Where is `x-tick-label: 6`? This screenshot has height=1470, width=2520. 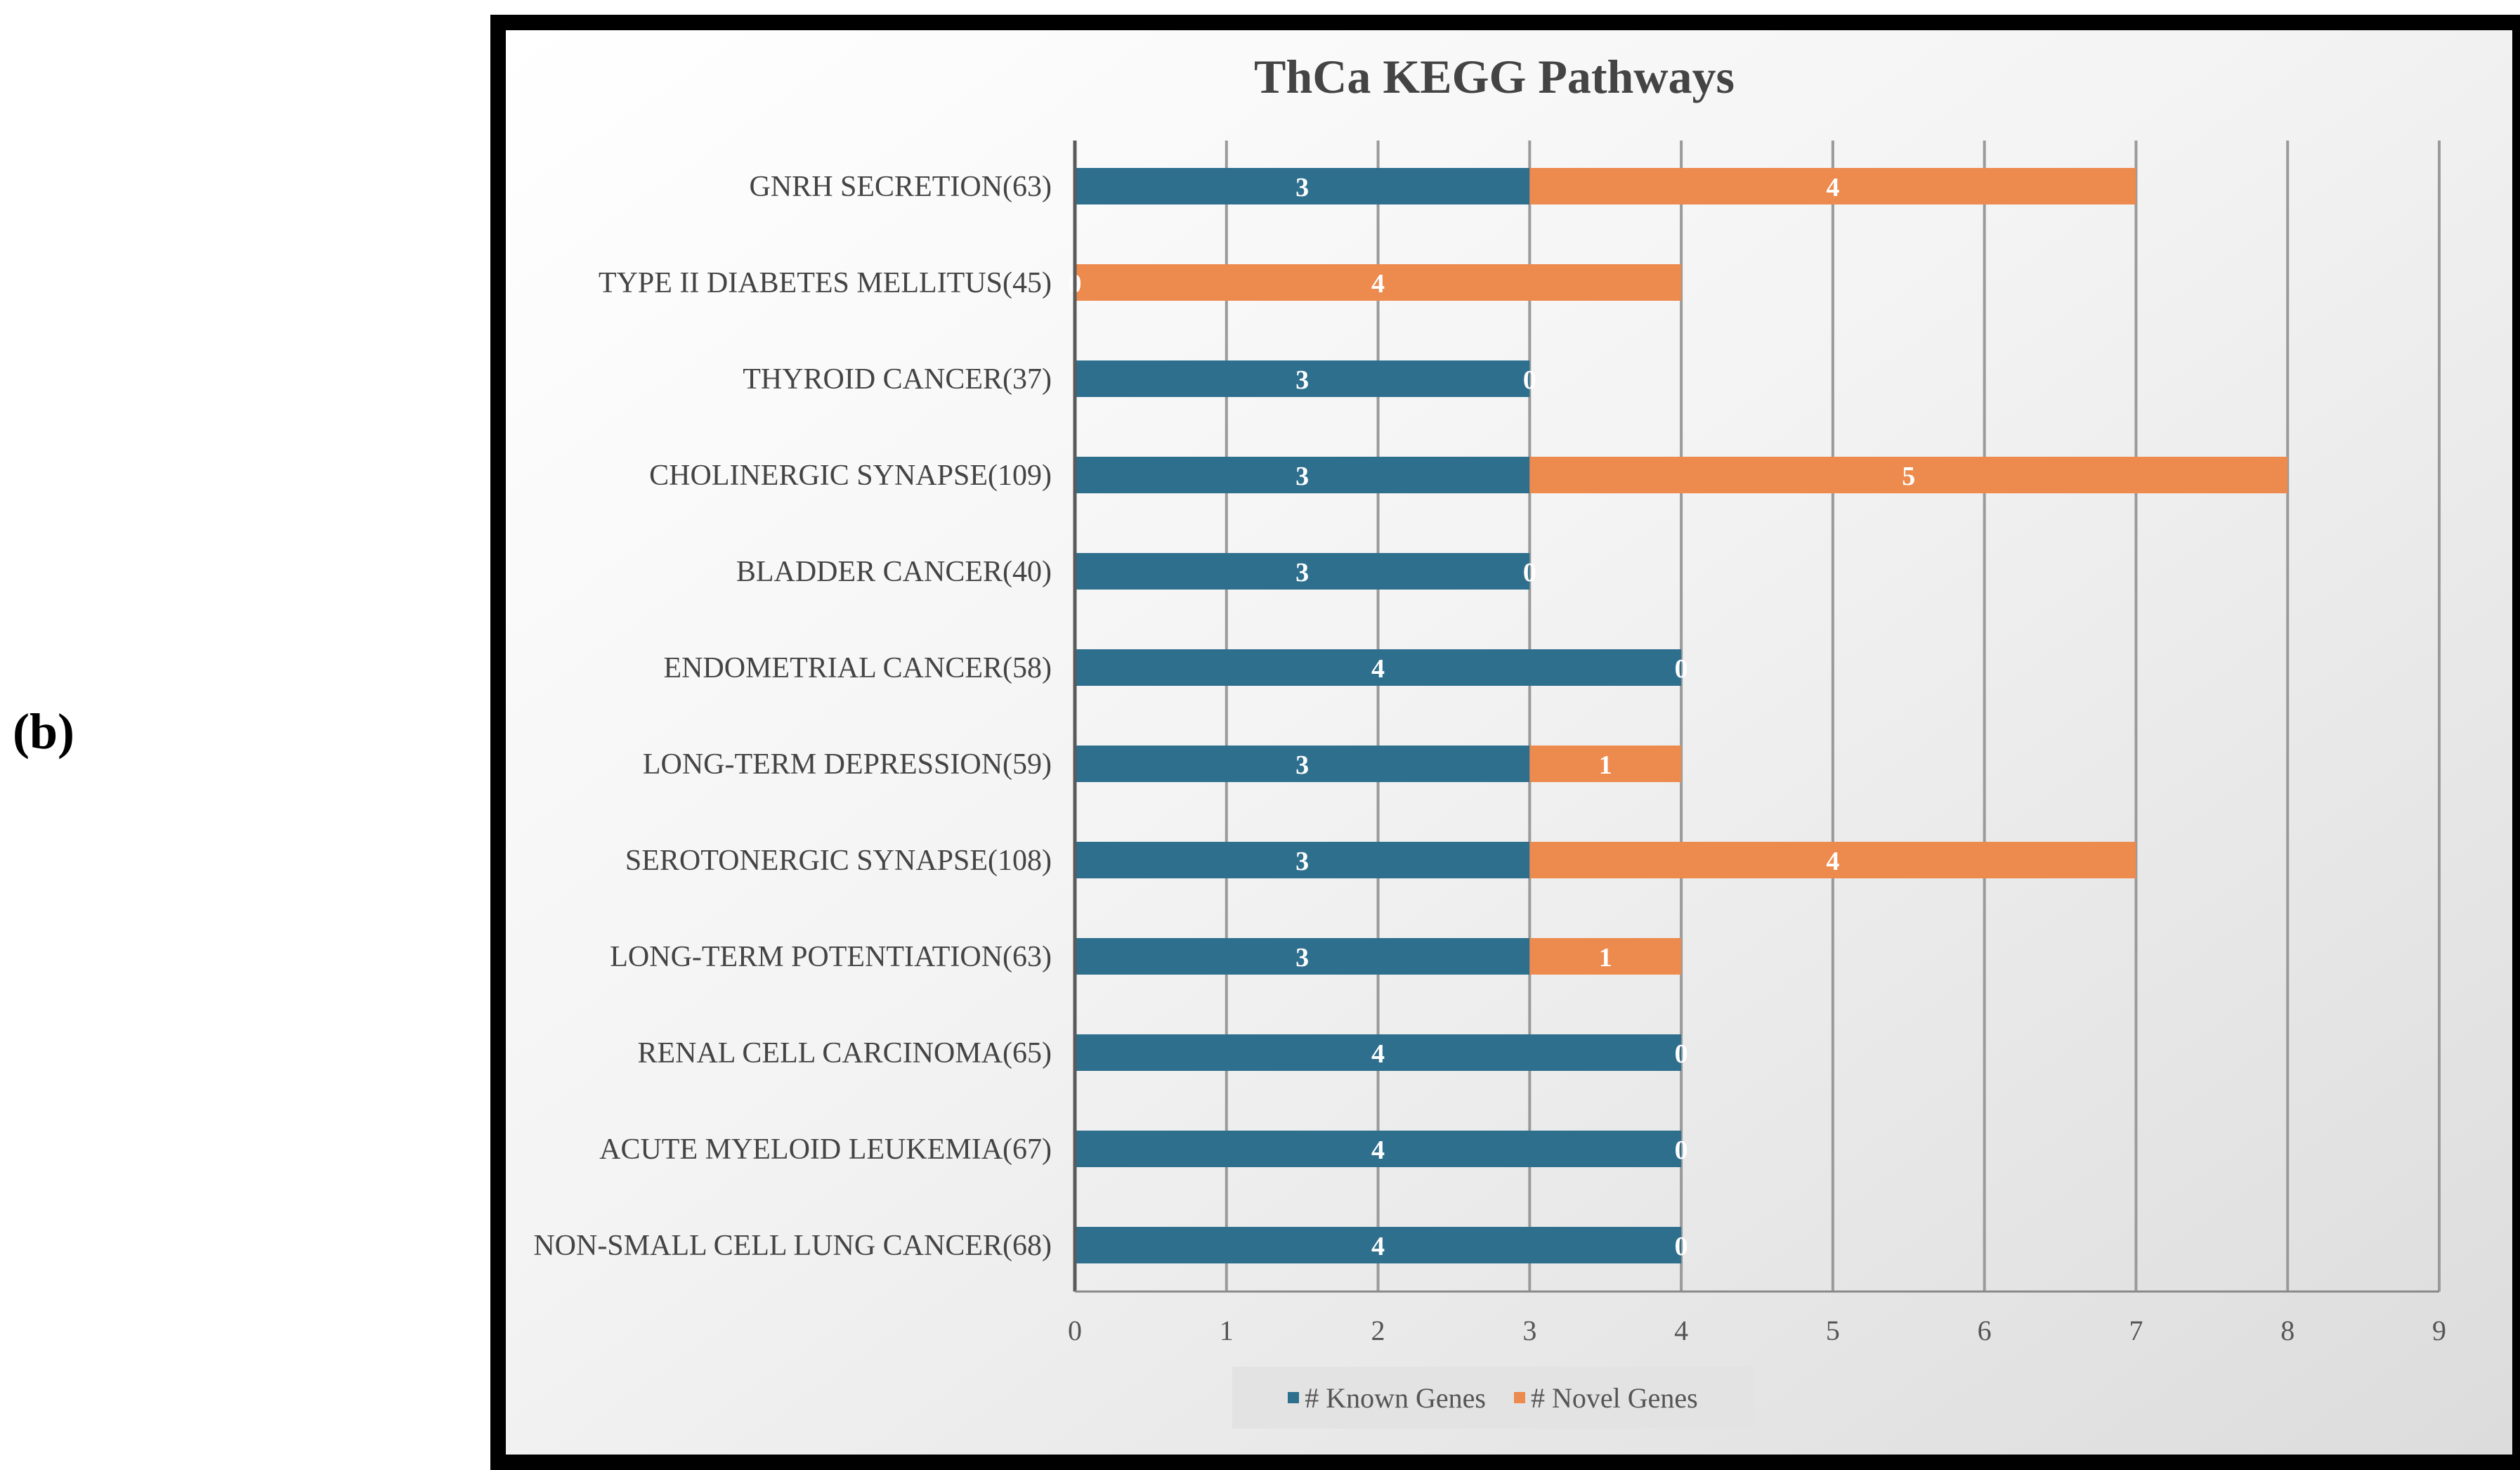 x-tick-label: 6 is located at coordinates (1985, 1330).